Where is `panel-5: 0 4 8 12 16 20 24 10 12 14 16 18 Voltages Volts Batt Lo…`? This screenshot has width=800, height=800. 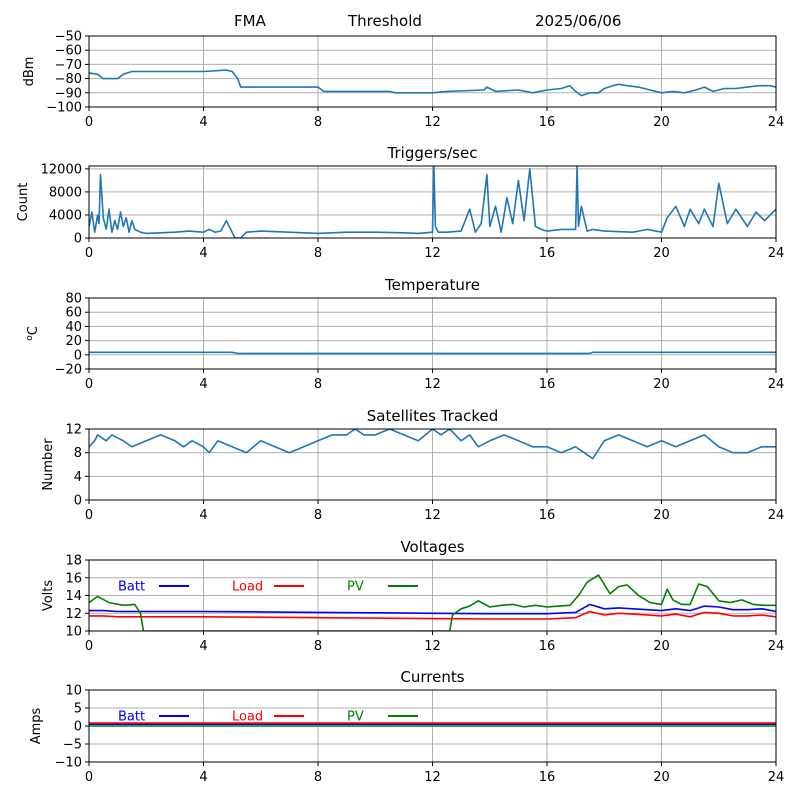 panel-5: 0 4 8 12 16 20 24 10 12 14 16 18 Voltages Volts Batt Lo… is located at coordinates (412, 596).